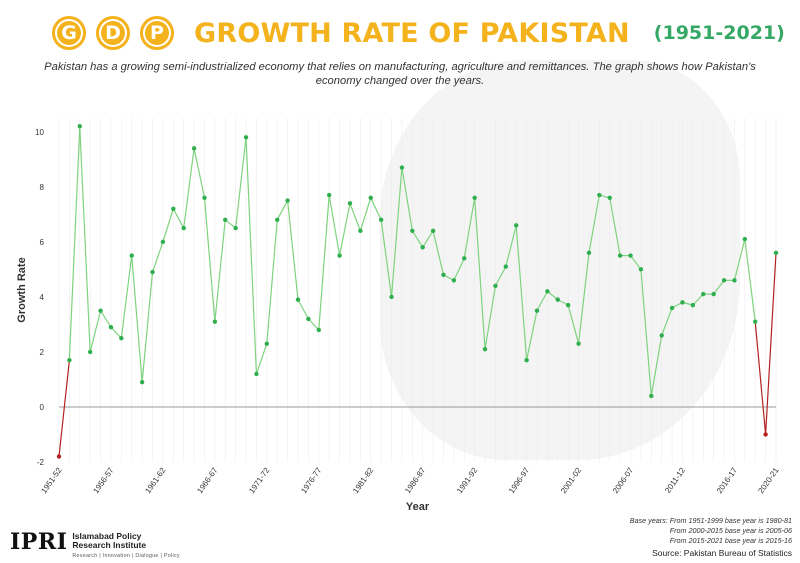 Image resolution: width=800 pixels, height=563 pixels. I want to click on coin-letter-d: D, so click(113, 33).